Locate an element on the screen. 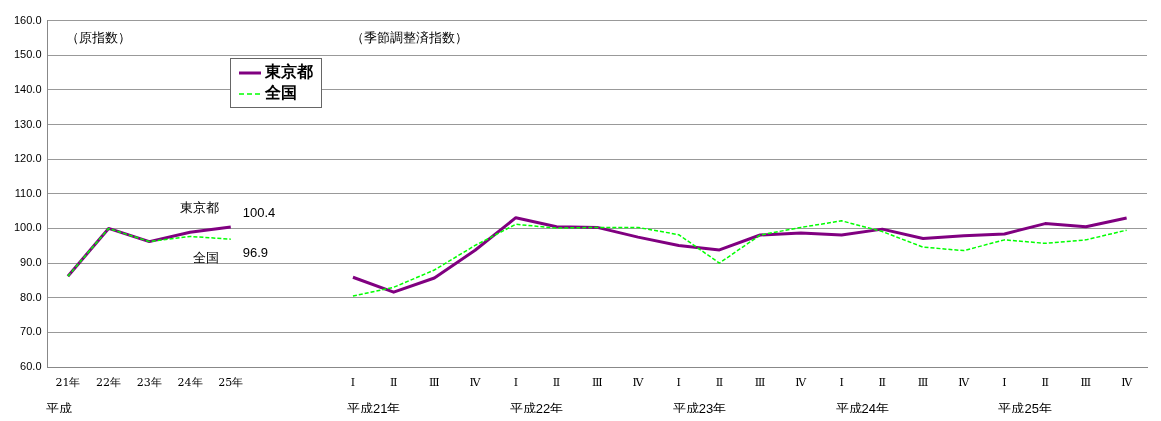  y-tick-label: 160.0 is located at coordinates (28, 19).